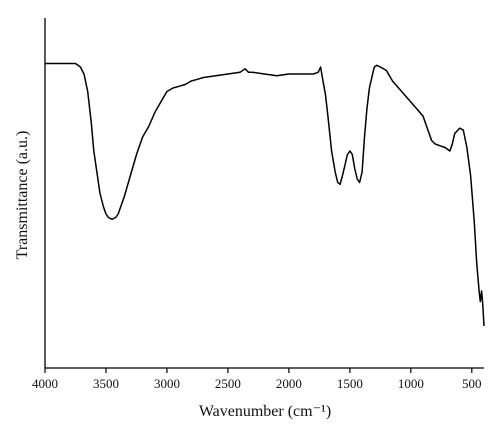 The width and height of the screenshot is (500, 441). What do you see at coordinates (257, 379) in the screenshot?
I see `x-axis-ticks: 4000 3500 3000 2500 2000 1500 1000 500` at bounding box center [257, 379].